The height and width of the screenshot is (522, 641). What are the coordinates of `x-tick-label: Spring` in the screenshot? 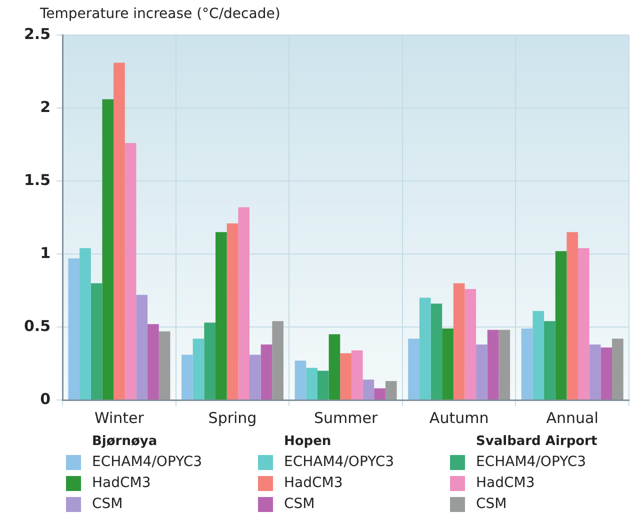 It's located at (232, 417).